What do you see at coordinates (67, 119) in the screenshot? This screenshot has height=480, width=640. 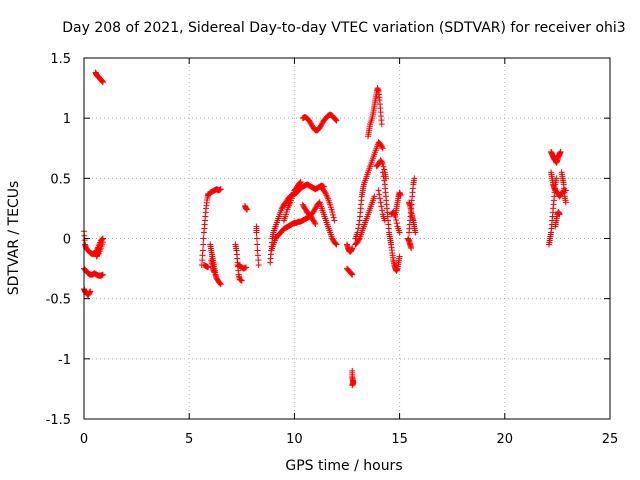 I see `y-tick-label: 1` at bounding box center [67, 119].